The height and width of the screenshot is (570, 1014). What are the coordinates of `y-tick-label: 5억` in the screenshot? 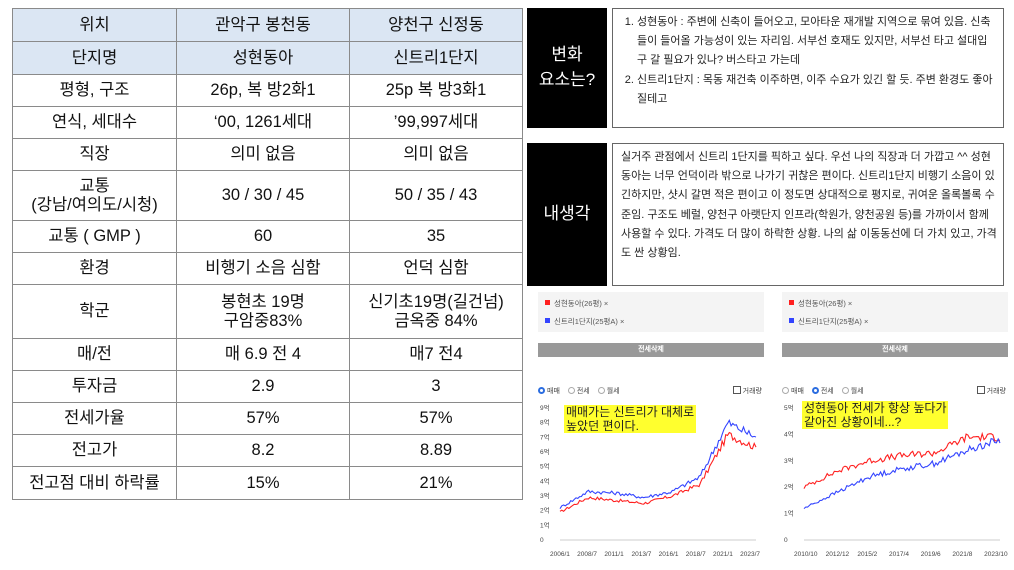 It's located at (545, 467).